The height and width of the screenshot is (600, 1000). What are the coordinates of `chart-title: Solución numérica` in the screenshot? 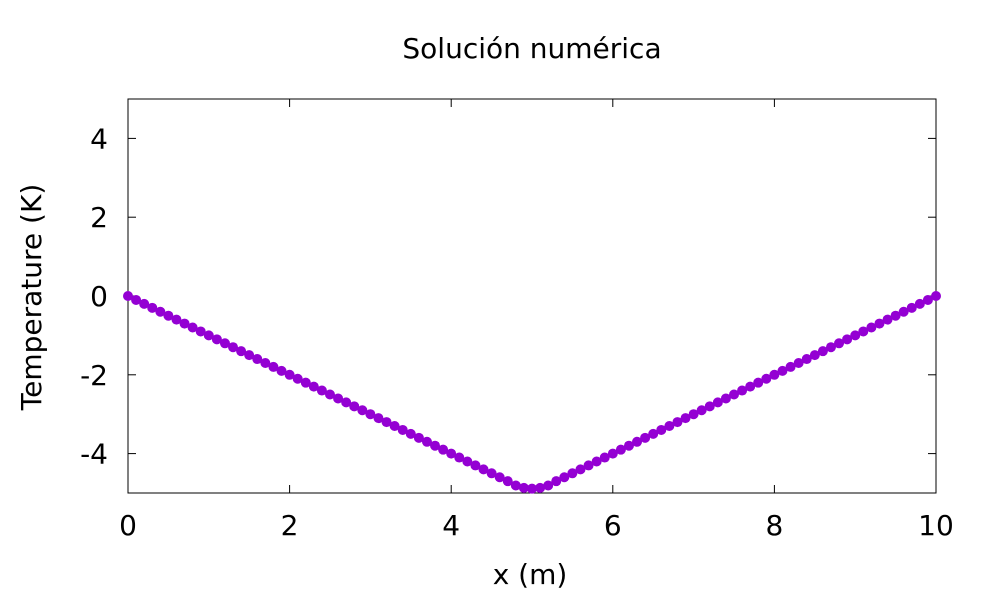 It's located at (531, 48).